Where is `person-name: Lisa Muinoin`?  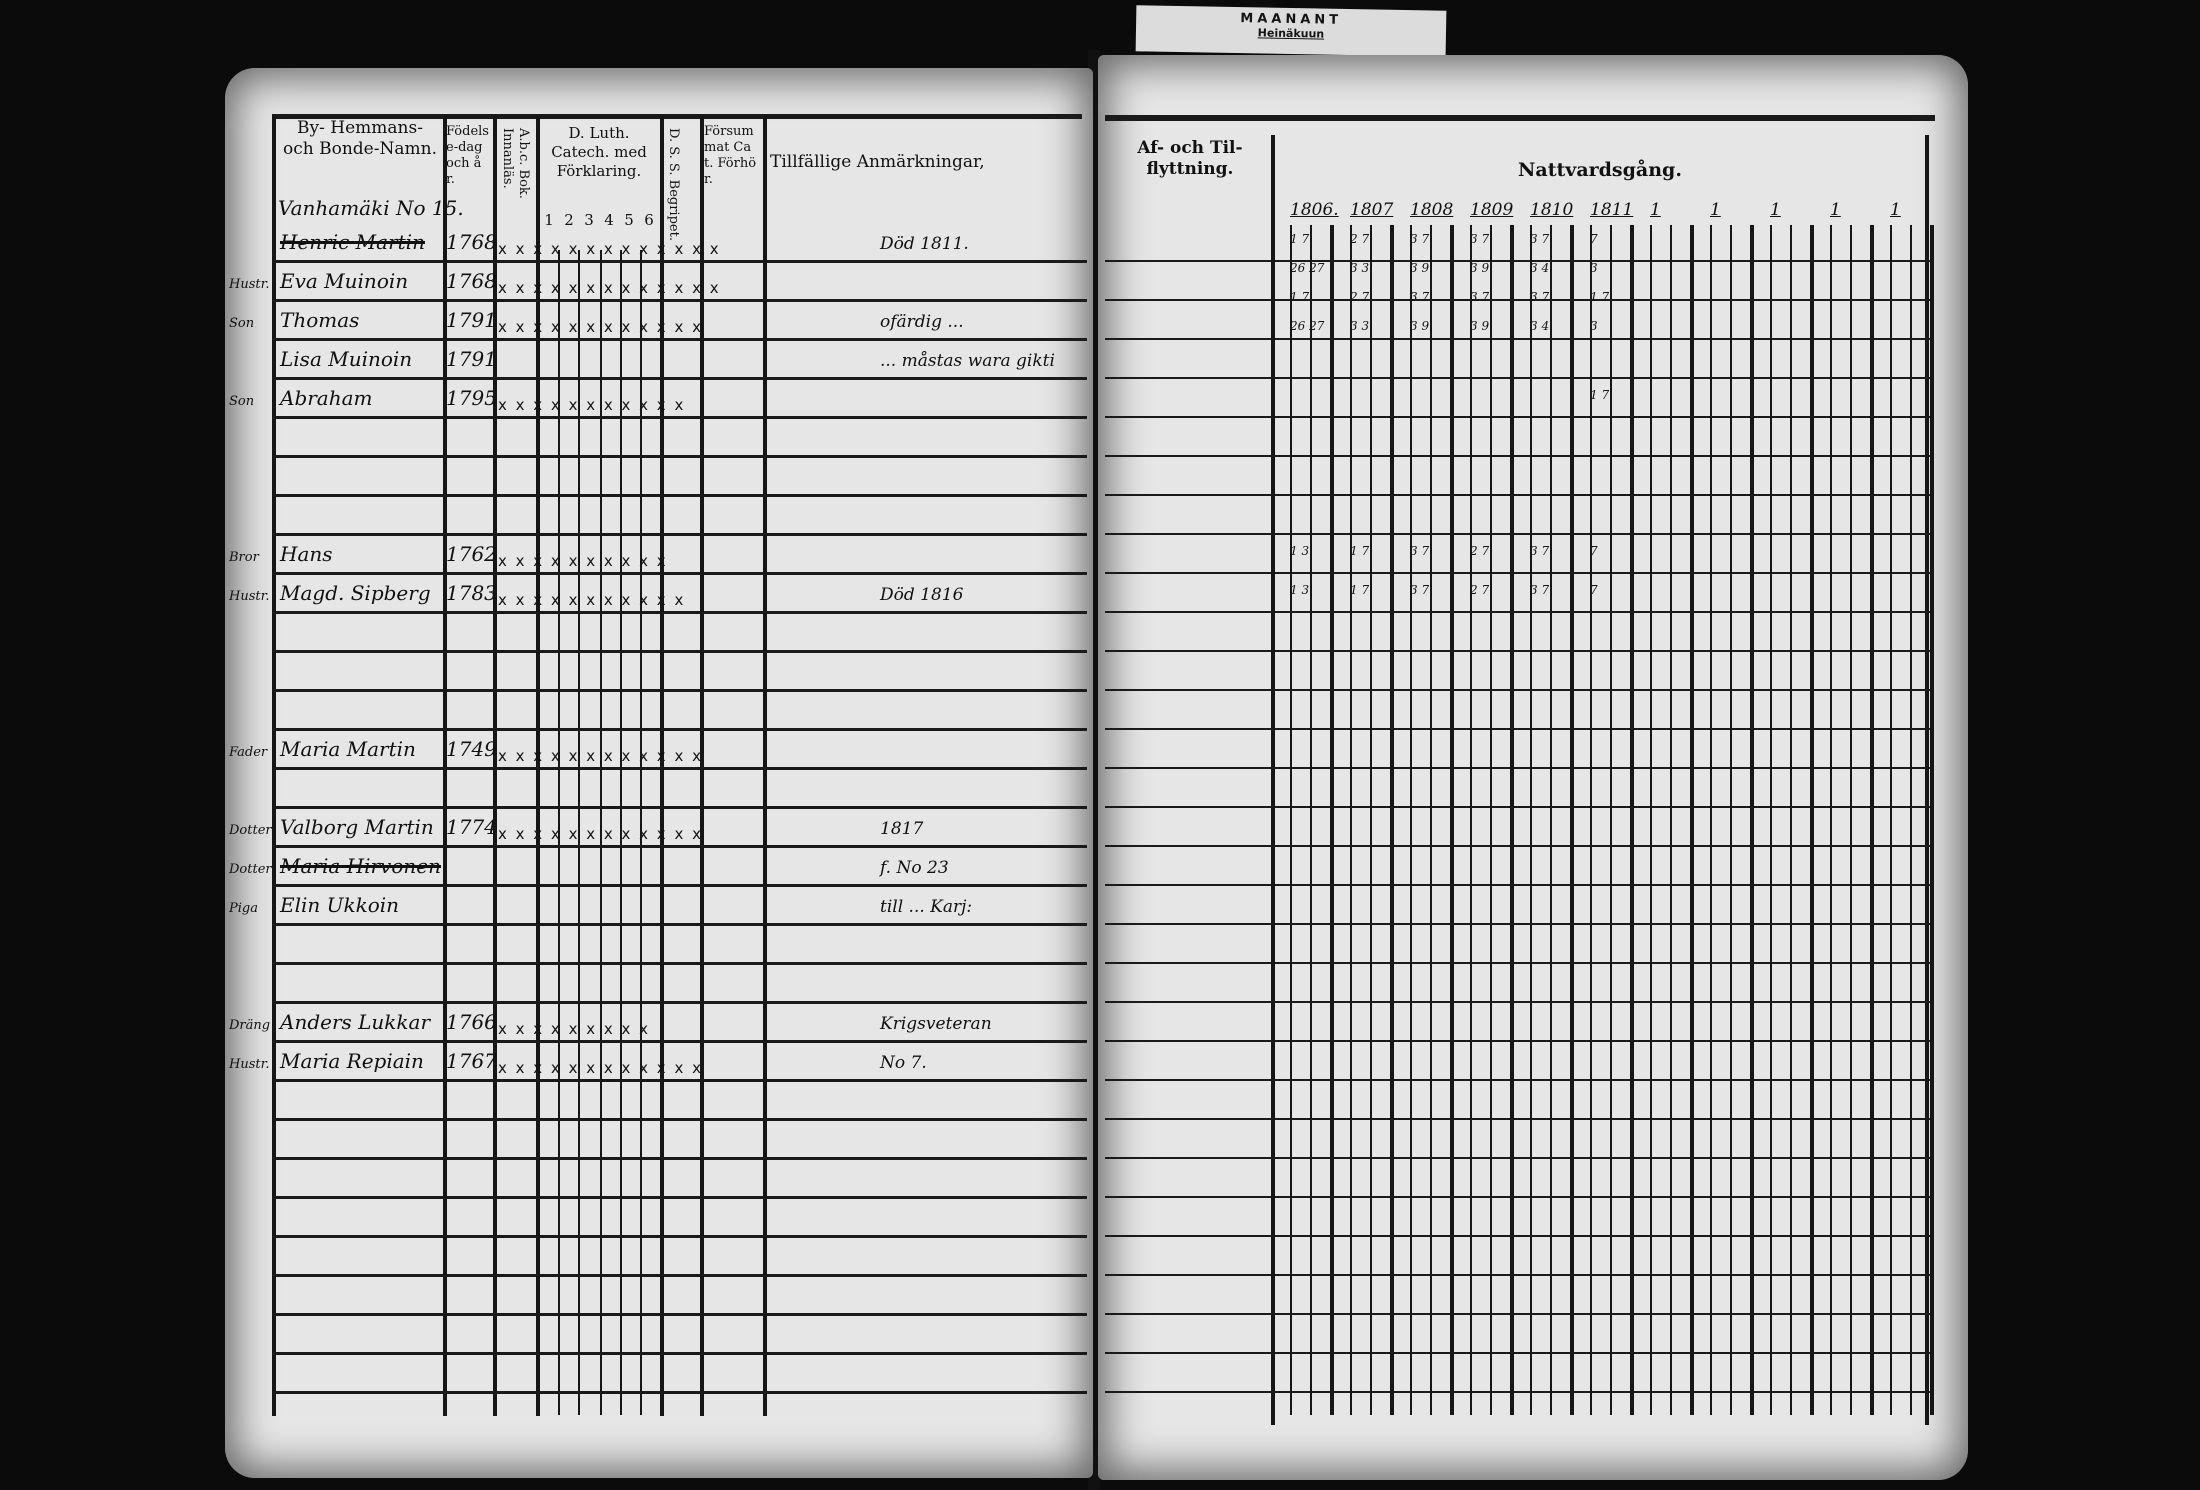 person-name: Lisa Muinoin is located at coordinates (346, 359).